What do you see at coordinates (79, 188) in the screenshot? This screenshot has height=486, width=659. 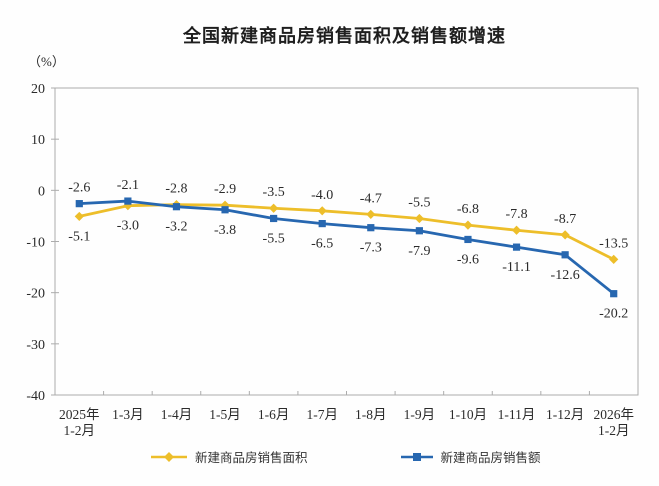 I see `data-label-sales-amount: -2.6` at bounding box center [79, 188].